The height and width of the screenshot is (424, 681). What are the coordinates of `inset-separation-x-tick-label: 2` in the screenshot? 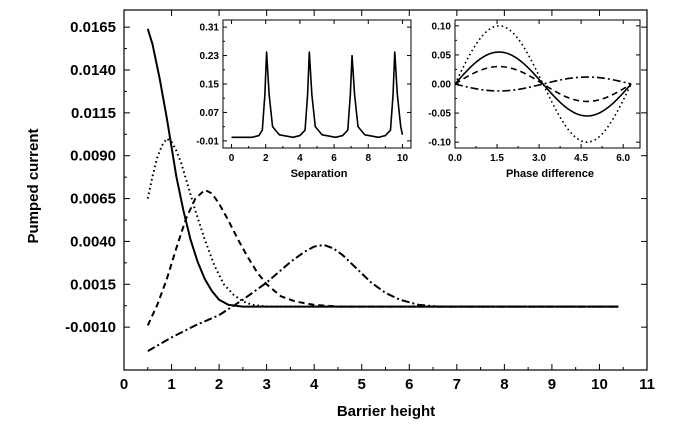 It's located at (266, 158).